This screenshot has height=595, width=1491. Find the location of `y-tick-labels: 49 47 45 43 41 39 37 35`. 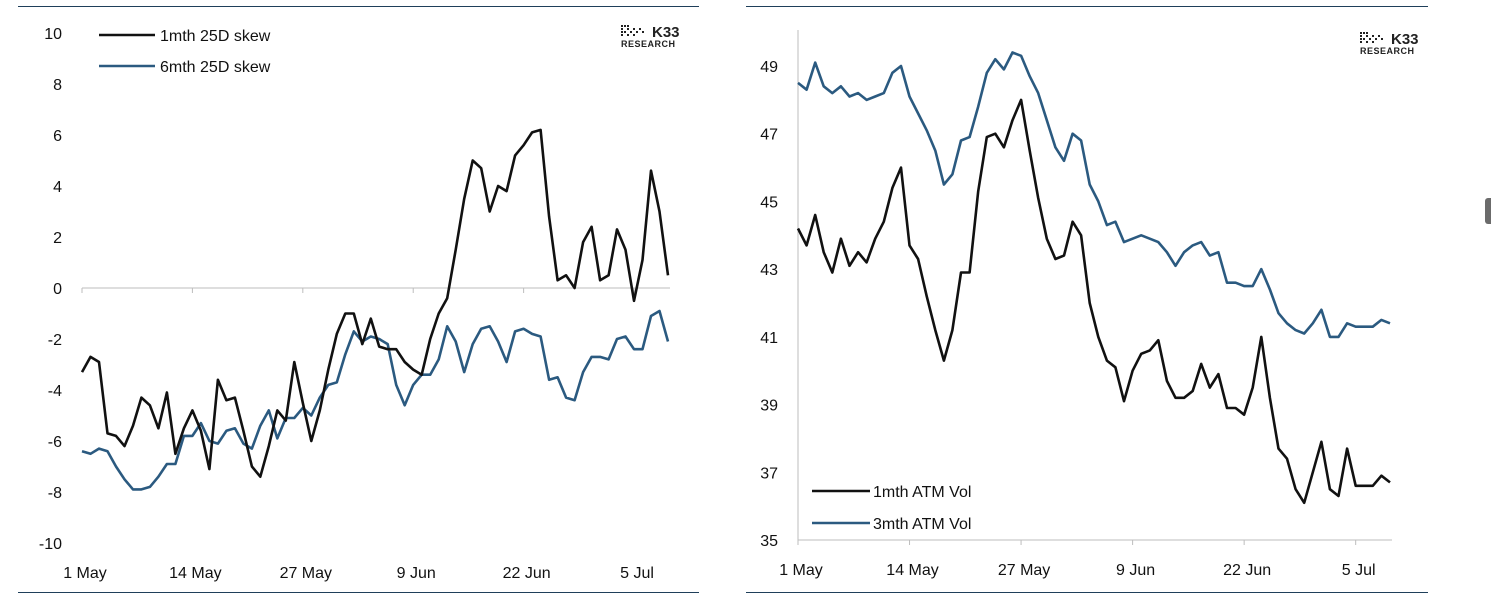

y-tick-labels: 49 47 45 43 41 39 37 35 is located at coordinates (769, 304).